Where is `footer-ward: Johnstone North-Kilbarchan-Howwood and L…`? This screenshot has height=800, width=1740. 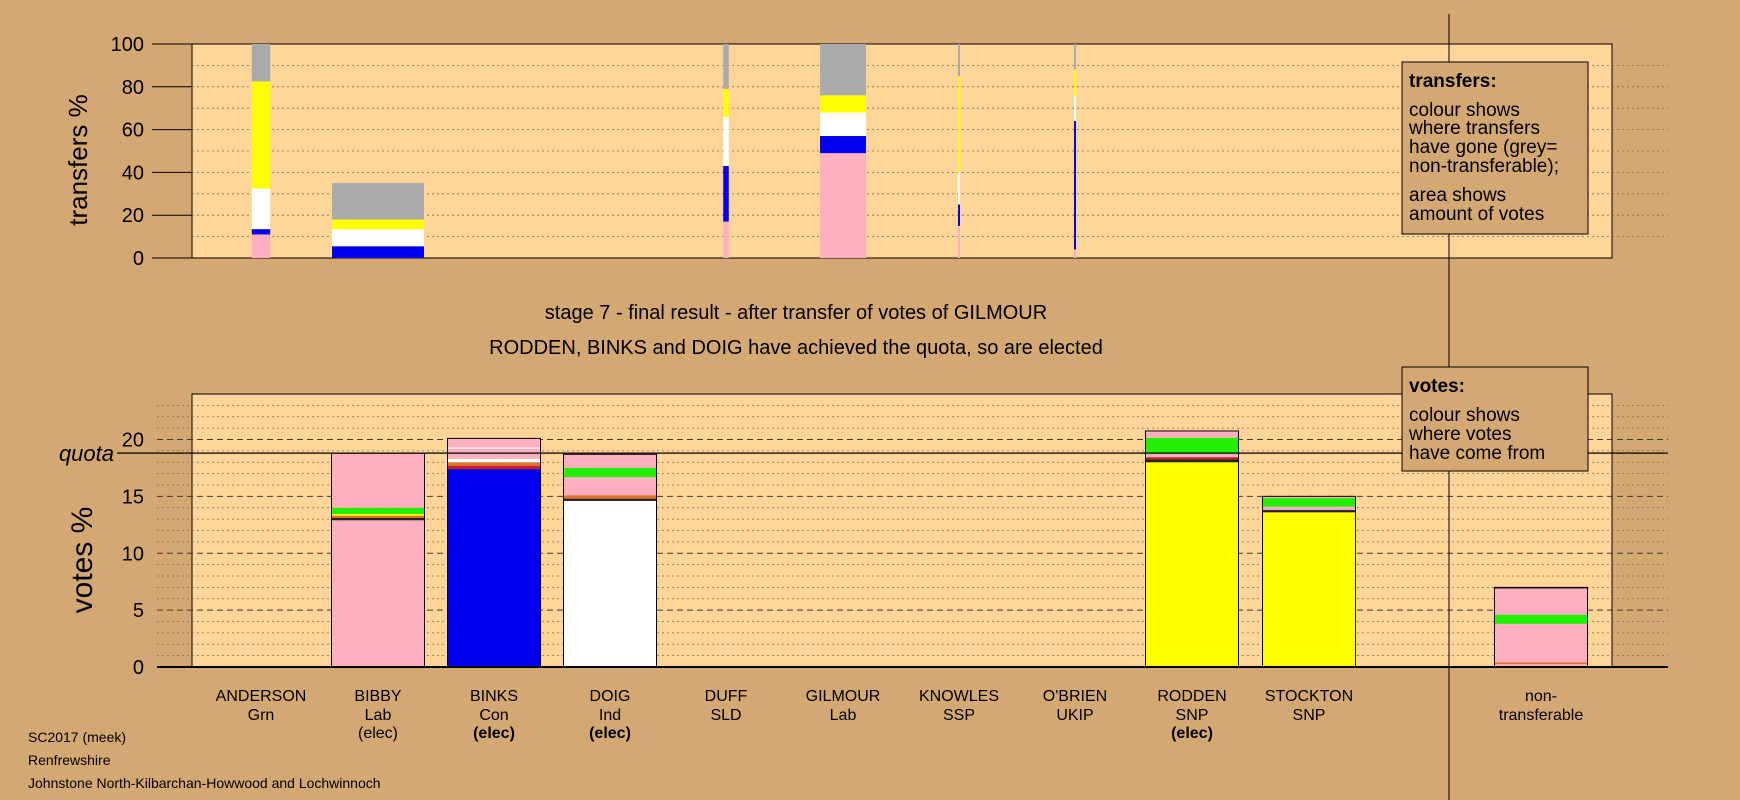 footer-ward: Johnstone North-Kilbarchan-Howwood and L… is located at coordinates (204, 783).